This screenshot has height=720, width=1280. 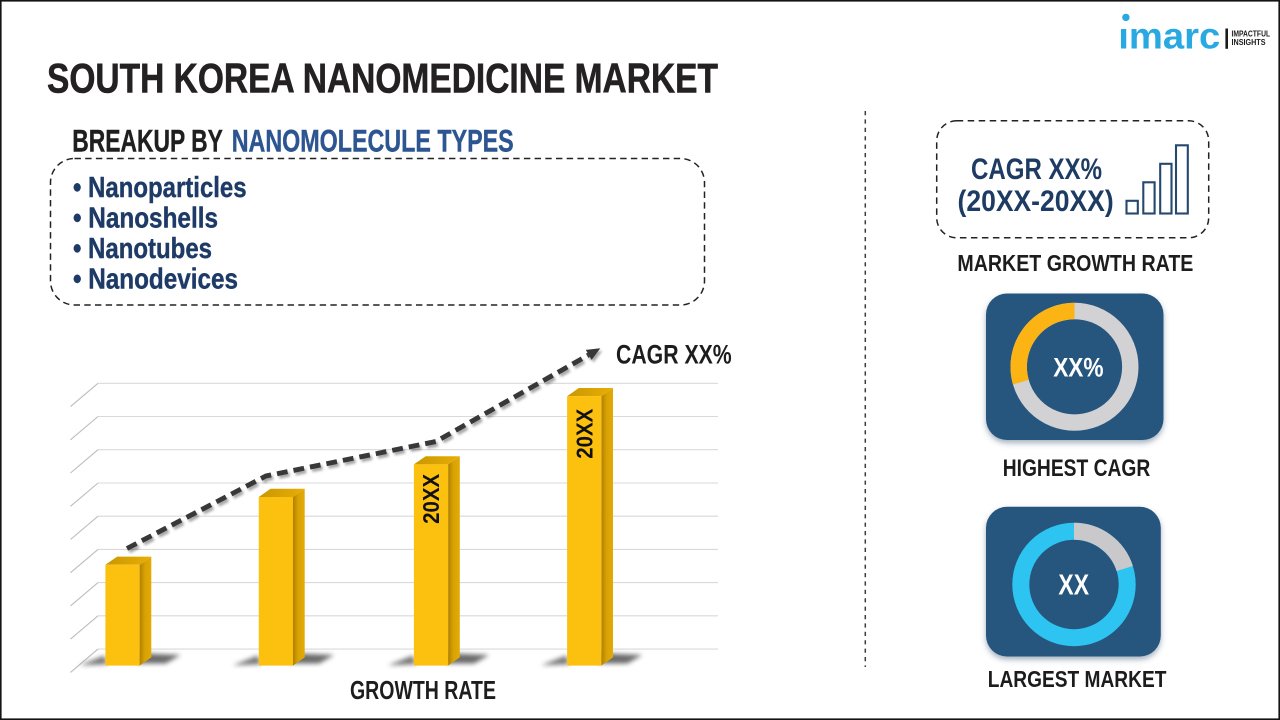 What do you see at coordinates (1077, 468) in the screenshot?
I see `svg-text: HIGHEST CAGR` at bounding box center [1077, 468].